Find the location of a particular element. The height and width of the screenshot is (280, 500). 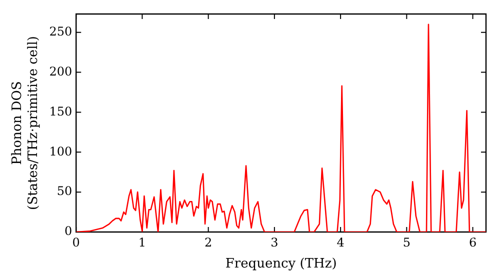

x-tick-label: 1 is located at coordinates (142, 242).